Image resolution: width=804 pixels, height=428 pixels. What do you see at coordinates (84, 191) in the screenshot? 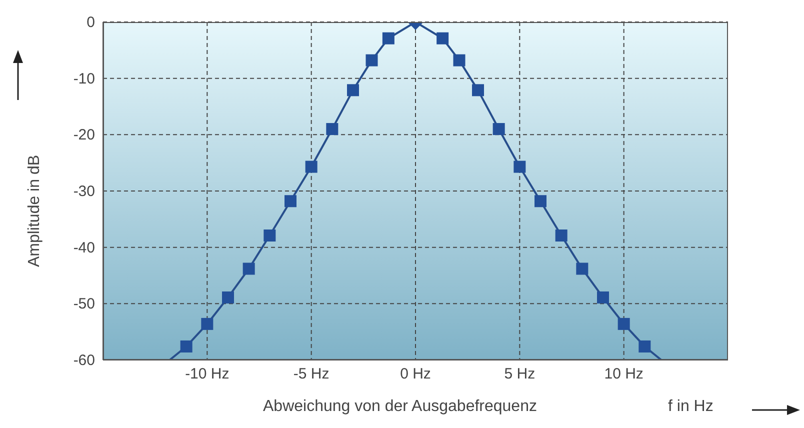
I see `y-tick-label: -30` at bounding box center [84, 191].